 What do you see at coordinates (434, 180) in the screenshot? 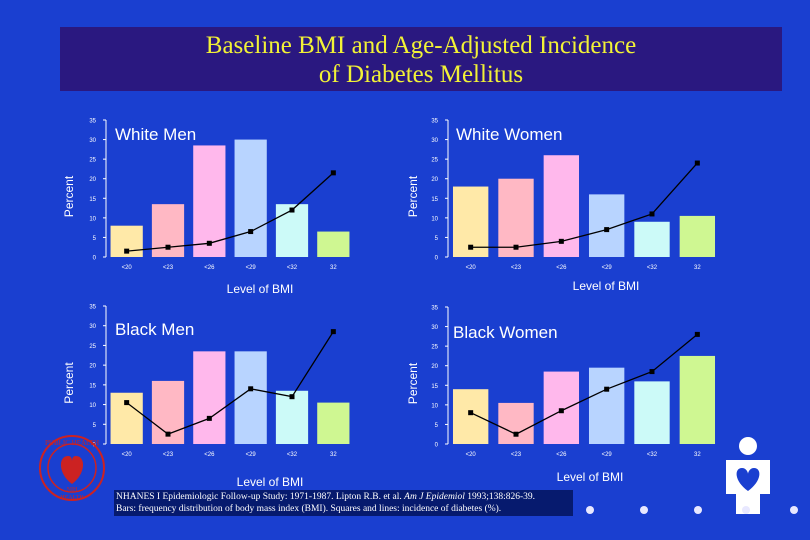
I see `panel-2-y-tick-label: 20` at bounding box center [434, 180].